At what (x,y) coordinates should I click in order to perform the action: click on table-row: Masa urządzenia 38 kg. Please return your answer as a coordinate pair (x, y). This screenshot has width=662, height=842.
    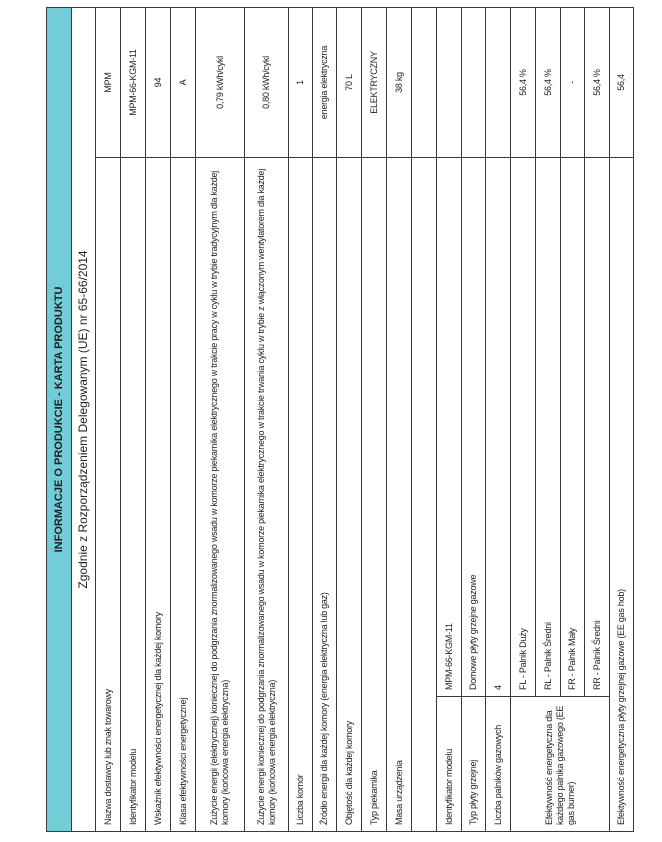
    Looking at the image, I should click on (399, 419).